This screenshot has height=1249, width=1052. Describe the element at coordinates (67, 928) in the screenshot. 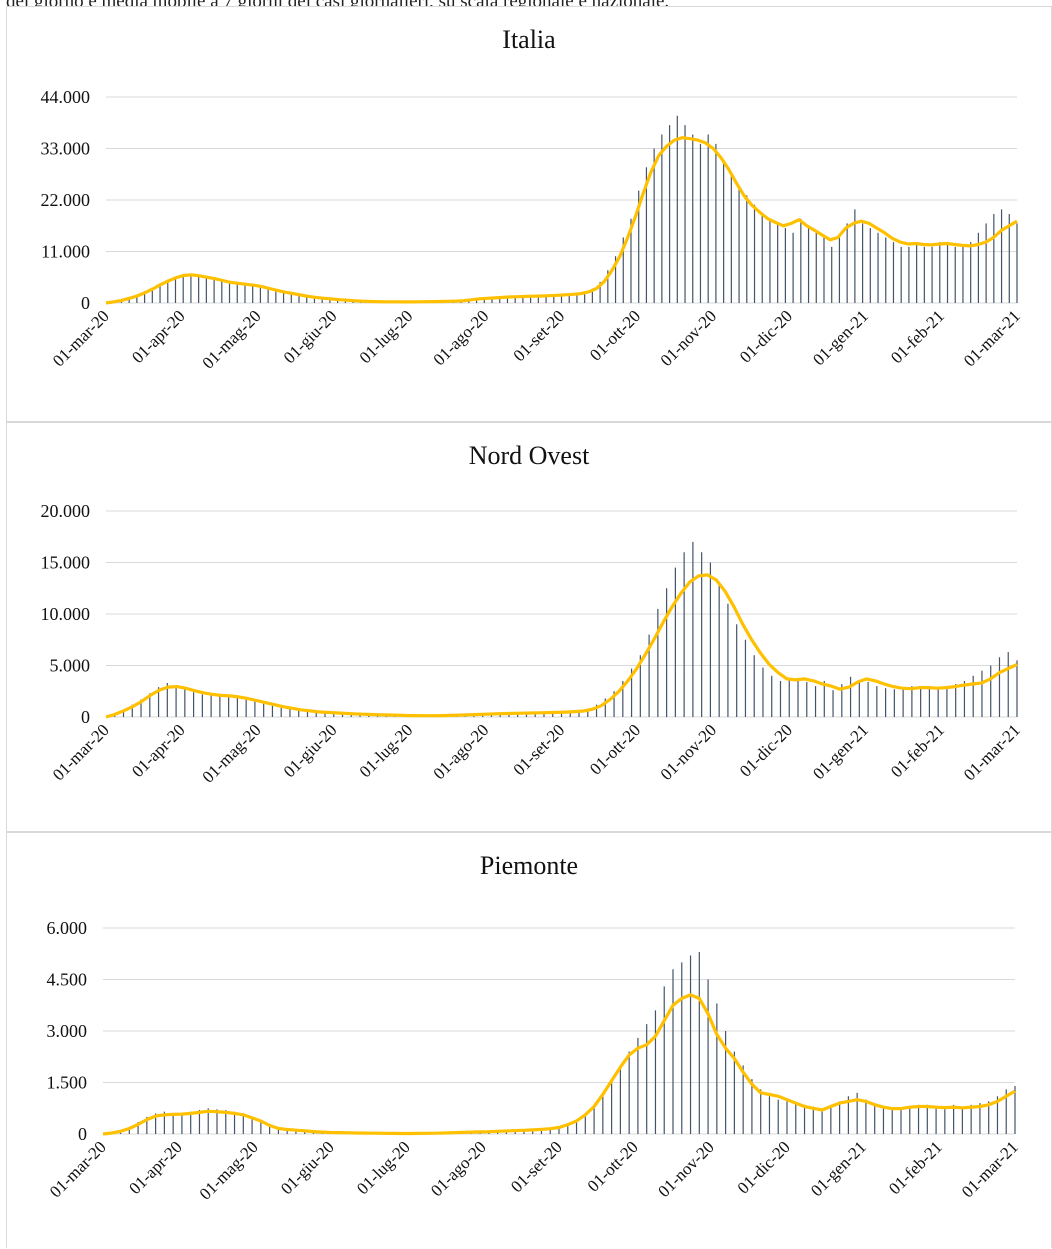

I see `y-tick-label: 6.000` at that location.